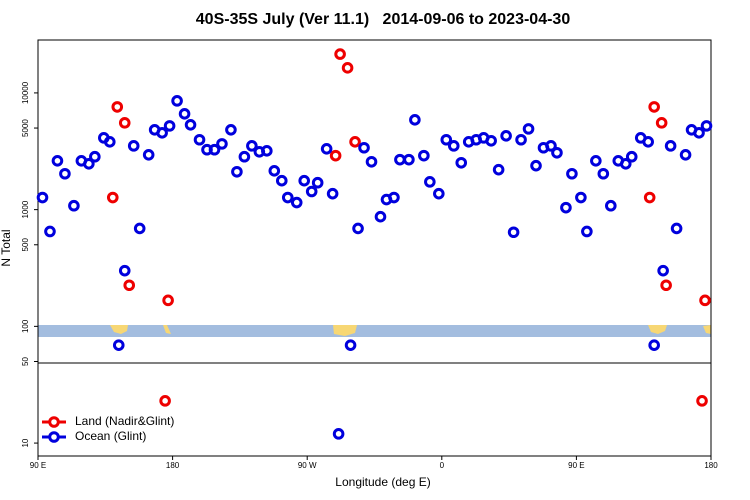  Describe the element at coordinates (25, 245) in the screenshot. I see `y-tick-label: 500` at that location.